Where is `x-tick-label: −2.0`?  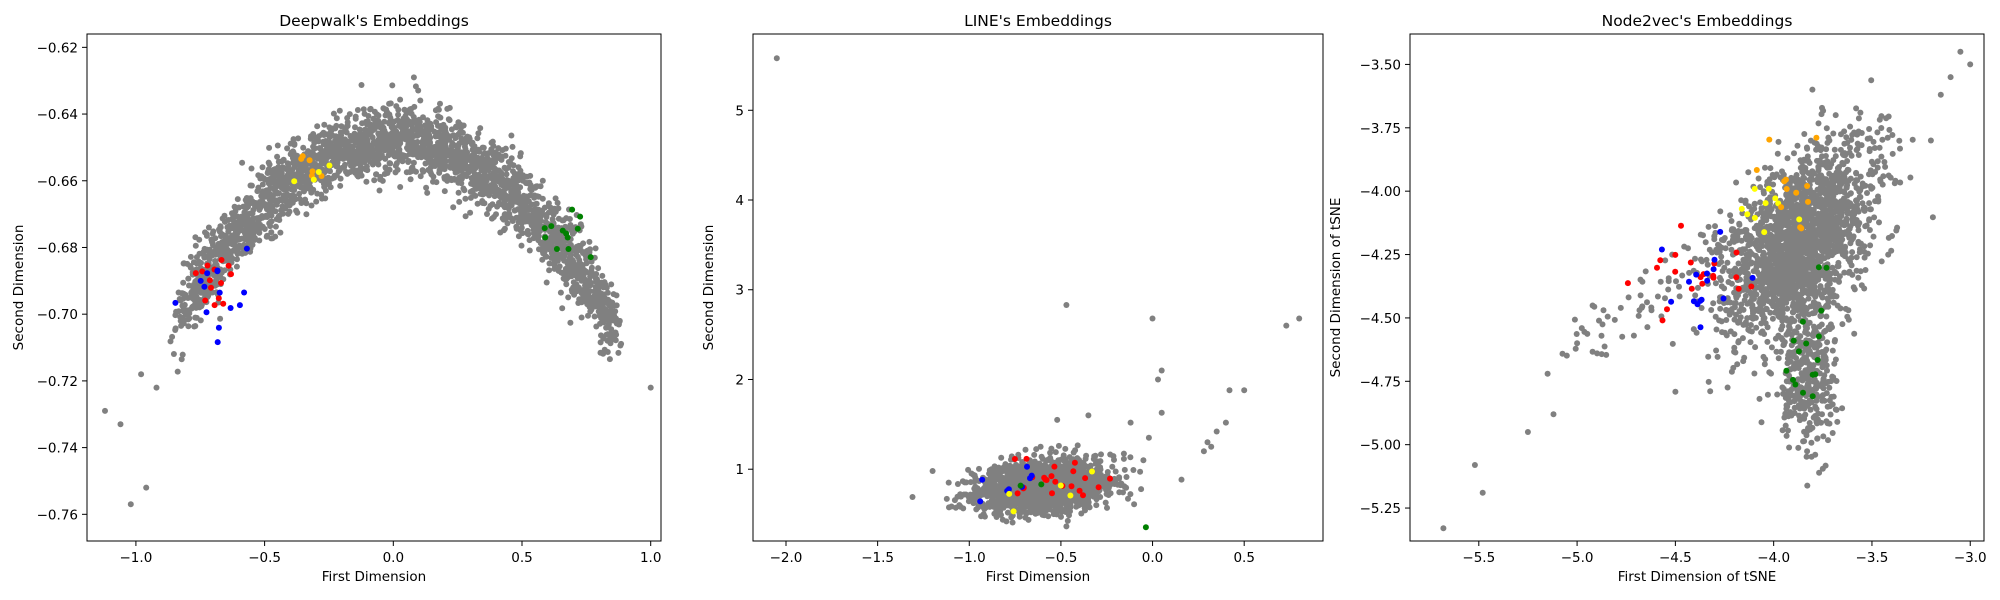 x-tick-label: −2.0 is located at coordinates (786, 558).